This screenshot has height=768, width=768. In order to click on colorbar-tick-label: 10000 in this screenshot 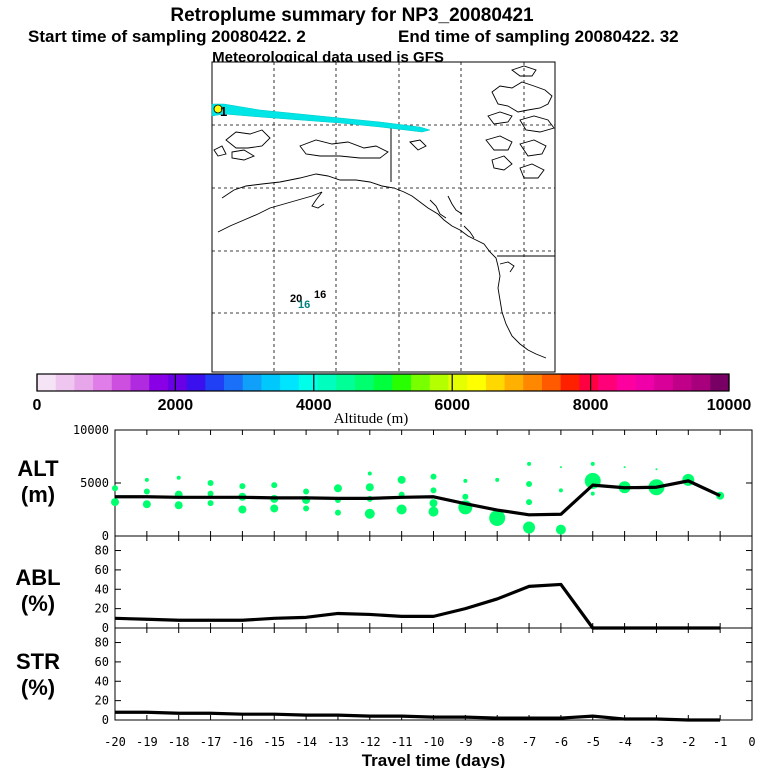, I will do `click(729, 405)`.